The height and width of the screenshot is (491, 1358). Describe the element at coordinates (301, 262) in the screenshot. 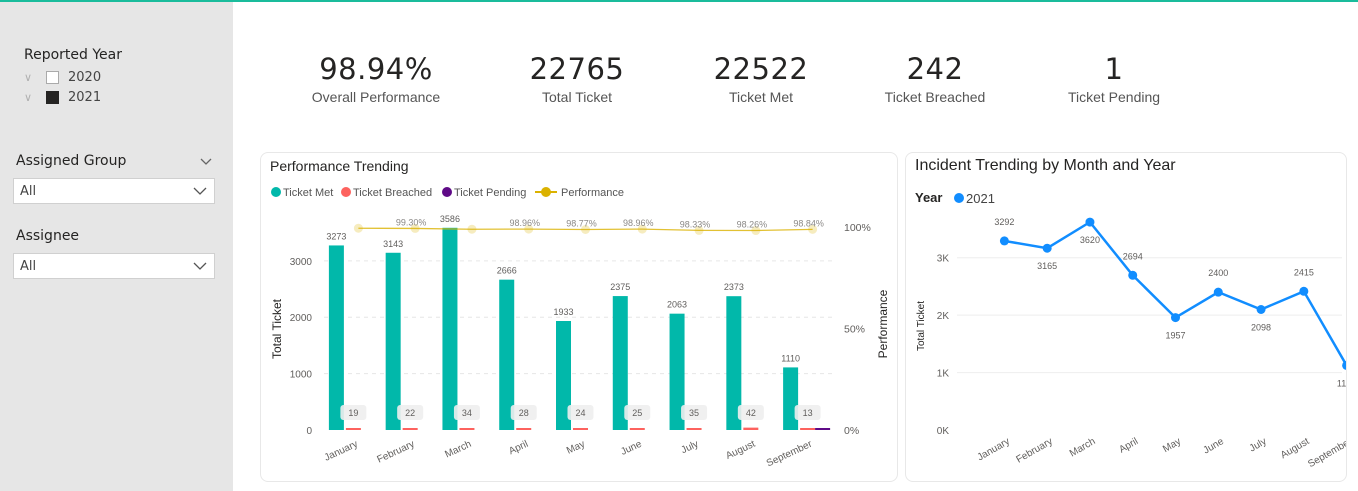

I see `y-tick-label: 3000` at that location.